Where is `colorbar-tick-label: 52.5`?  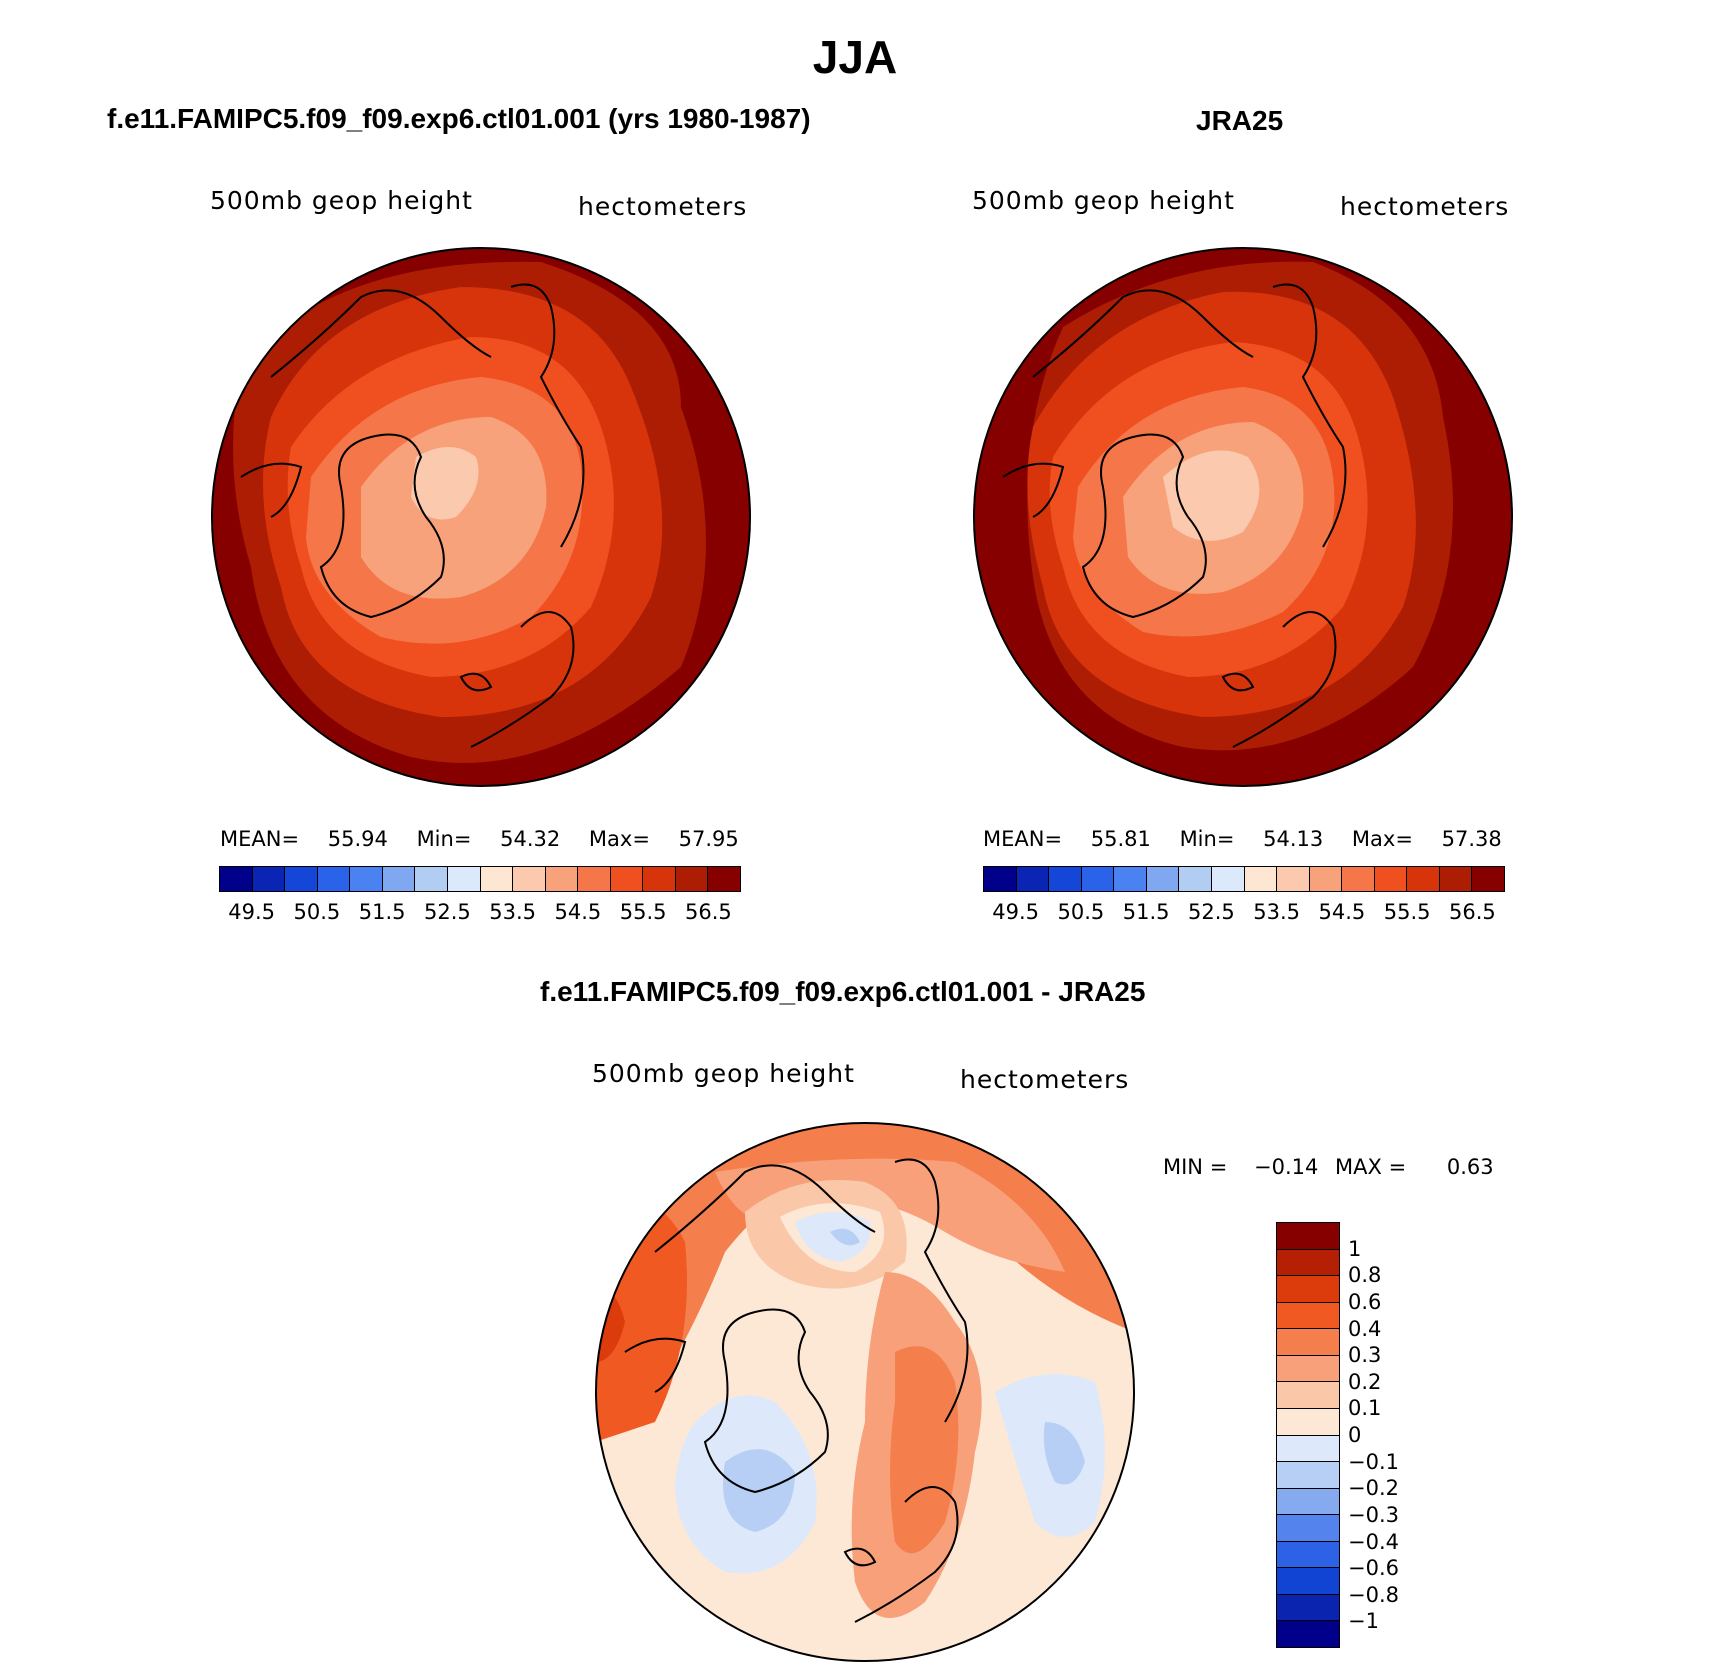
colorbar-tick-label: 52.5 is located at coordinates (447, 912).